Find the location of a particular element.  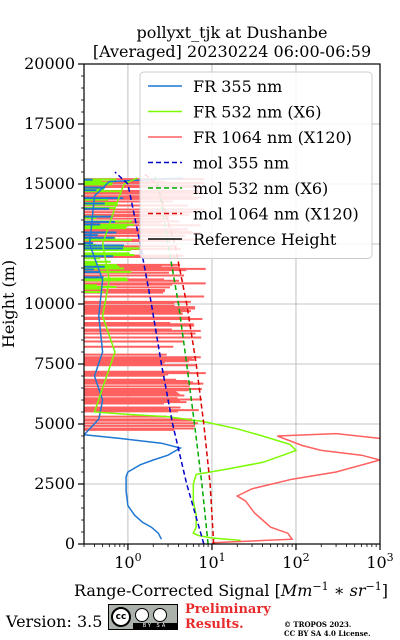

cc-license-logo: cc BY SA is located at coordinates (143, 617).